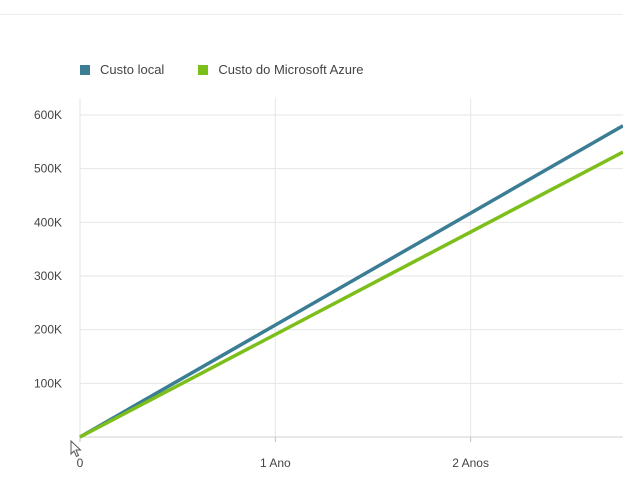 The width and height of the screenshot is (623, 492). I want to click on legend-label-custo-local: Custo local, so click(132, 69).